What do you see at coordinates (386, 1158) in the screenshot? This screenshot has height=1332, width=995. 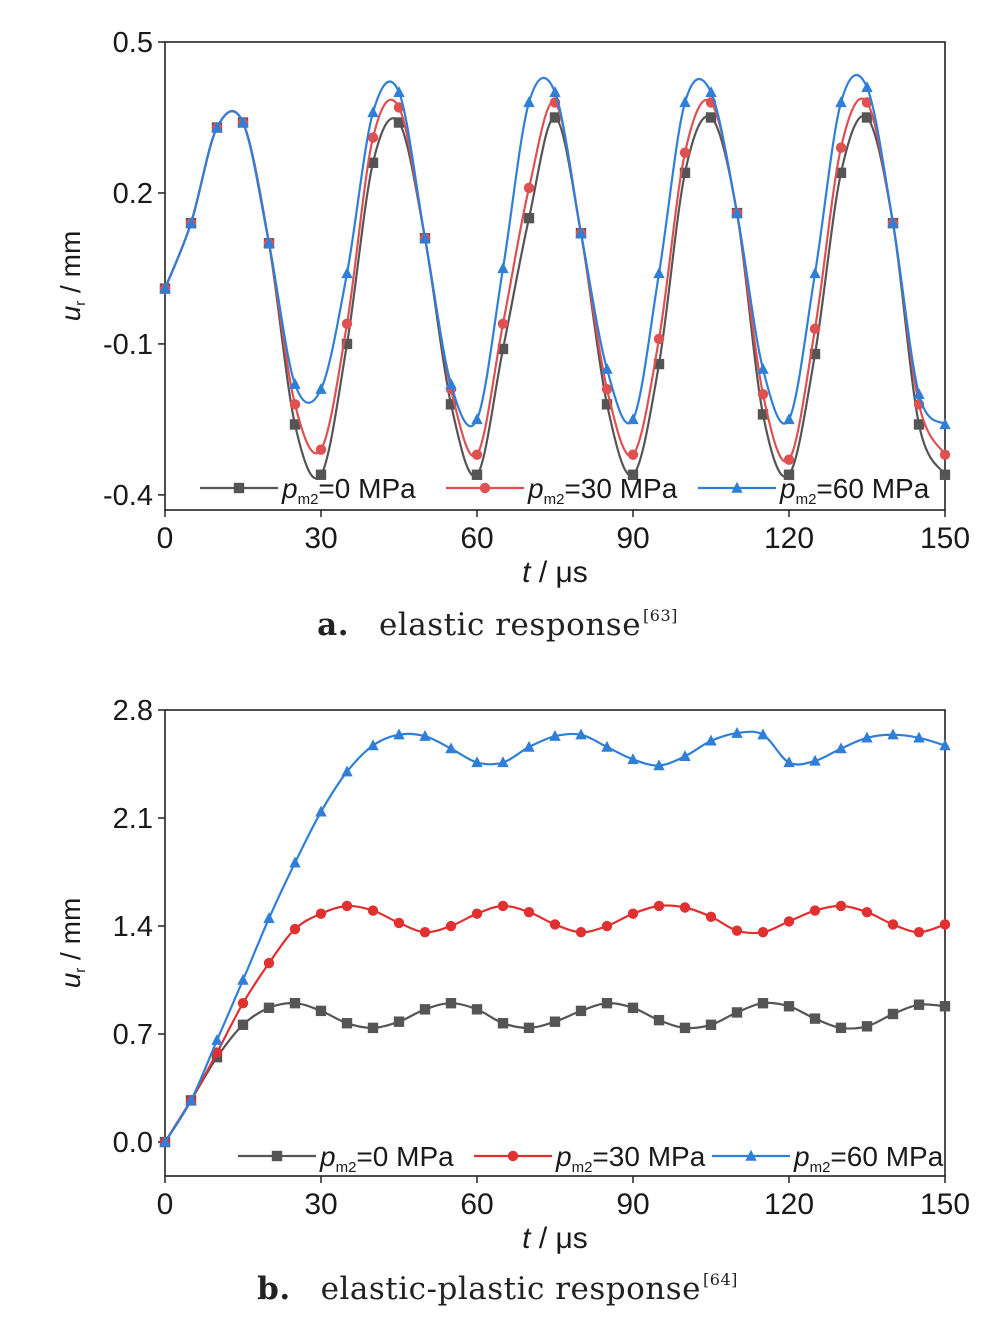 I see `chart-b-legend-label-0: pm2=0 MPa` at bounding box center [386, 1158].